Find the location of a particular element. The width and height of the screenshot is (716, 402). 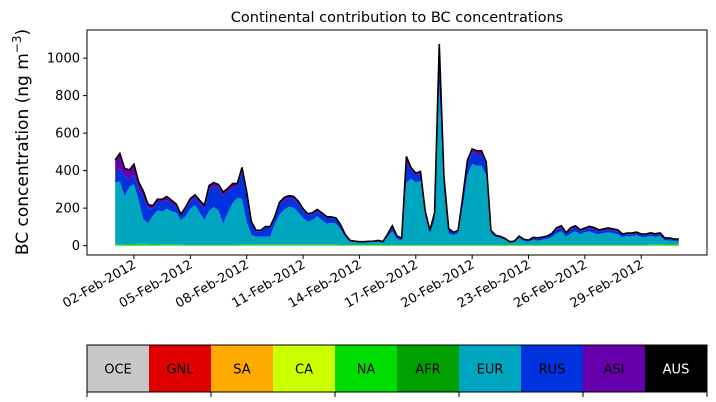

y-tick-label: 400 is located at coordinates (67, 171).